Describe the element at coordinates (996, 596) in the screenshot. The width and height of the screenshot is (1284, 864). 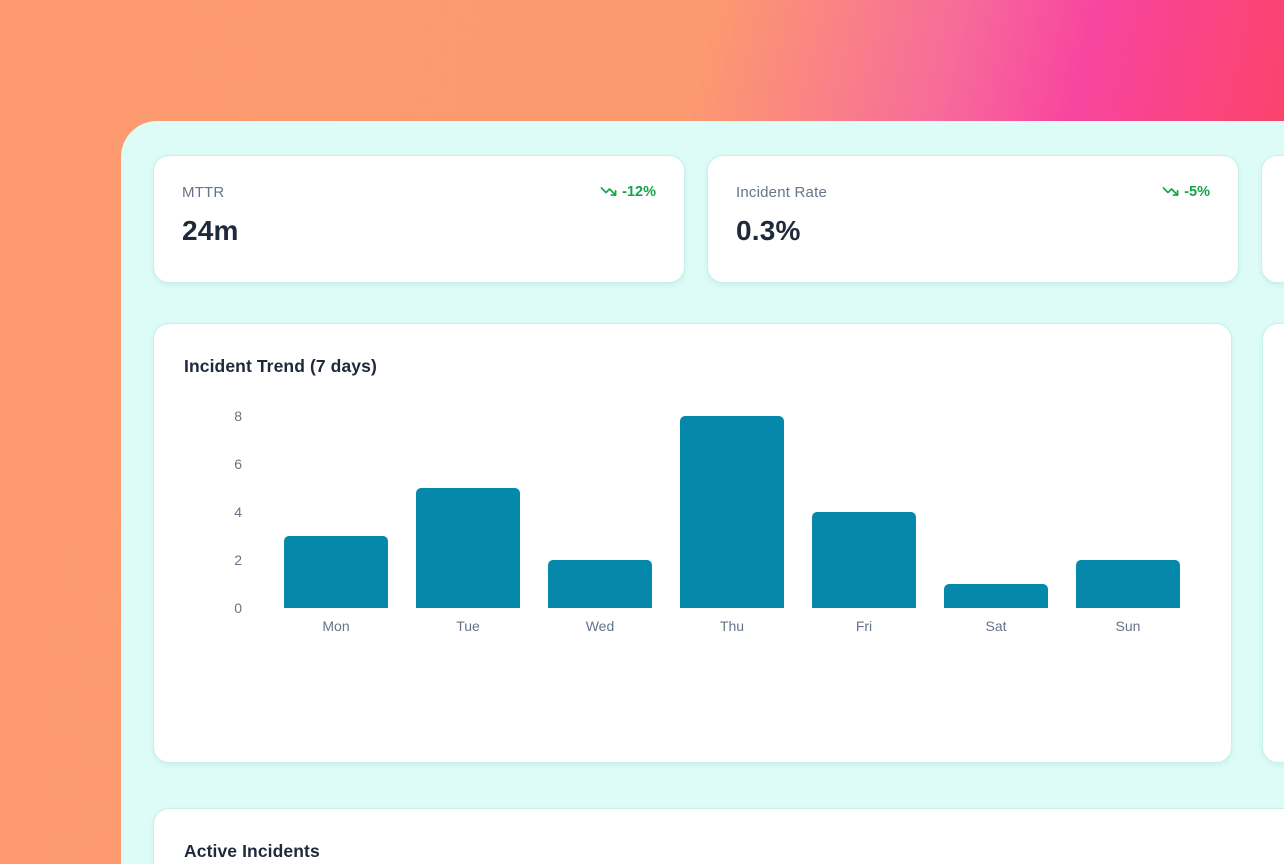
I see `bar-sat` at that location.